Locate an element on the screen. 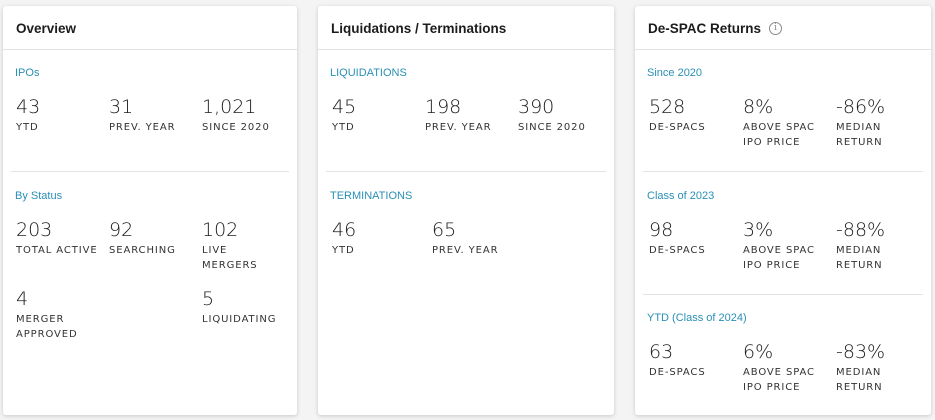 The height and width of the screenshot is (420, 935). class-2023-above-ipo-stat: 3% ABOVE SPAC IPO PRICE is located at coordinates (785, 246).